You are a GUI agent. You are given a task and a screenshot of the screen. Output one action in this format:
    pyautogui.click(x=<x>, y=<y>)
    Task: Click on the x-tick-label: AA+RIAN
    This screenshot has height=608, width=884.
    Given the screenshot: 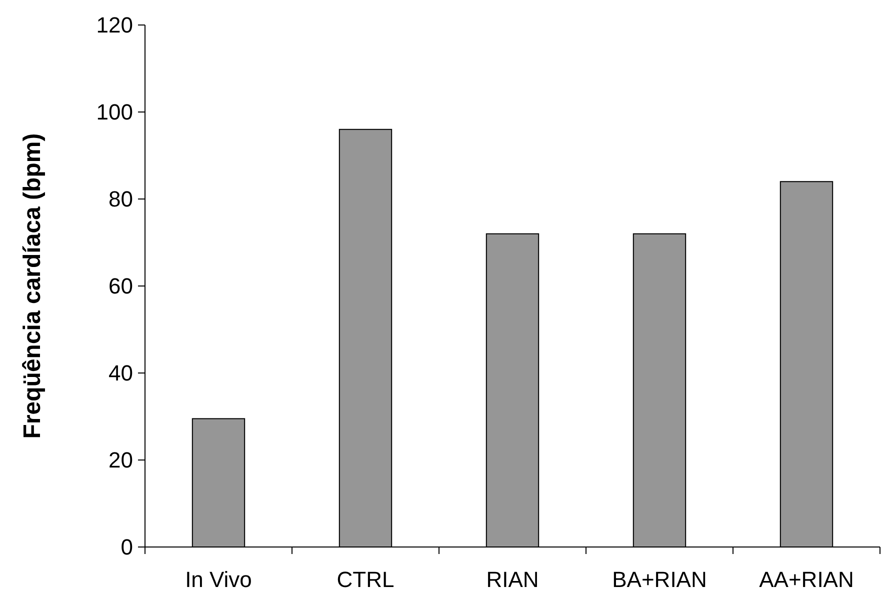 What is the action you would take?
    pyautogui.click(x=806, y=579)
    